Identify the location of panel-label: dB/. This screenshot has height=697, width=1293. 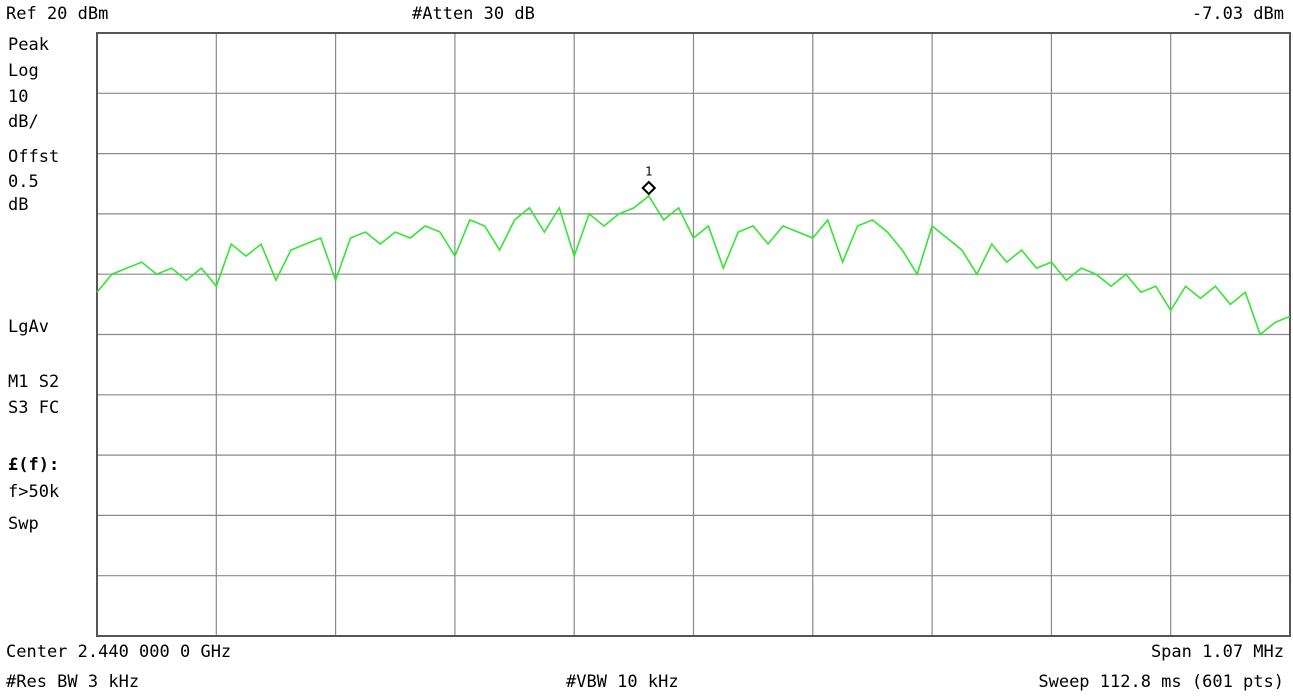
(23, 122).